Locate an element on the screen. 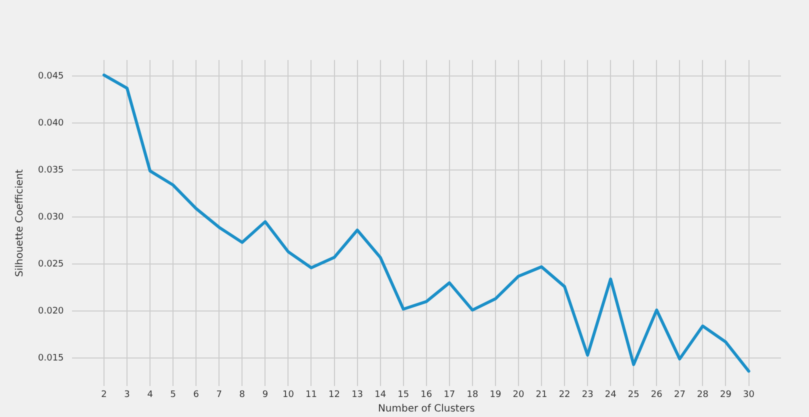 The image size is (809, 417). x-tick-label: 12 is located at coordinates (334, 395).